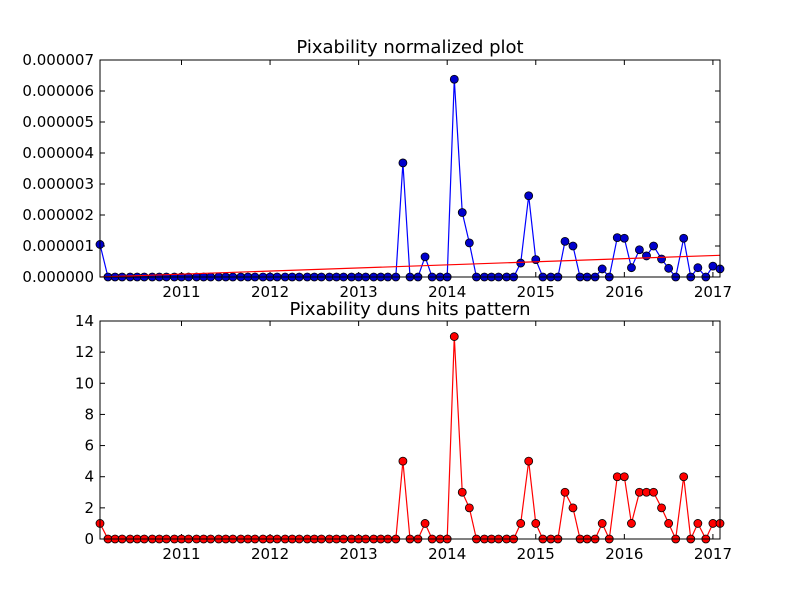 The width and height of the screenshot is (800, 600). What do you see at coordinates (359, 554) in the screenshot?
I see `duns-hits-xtick-label: 2013` at bounding box center [359, 554].